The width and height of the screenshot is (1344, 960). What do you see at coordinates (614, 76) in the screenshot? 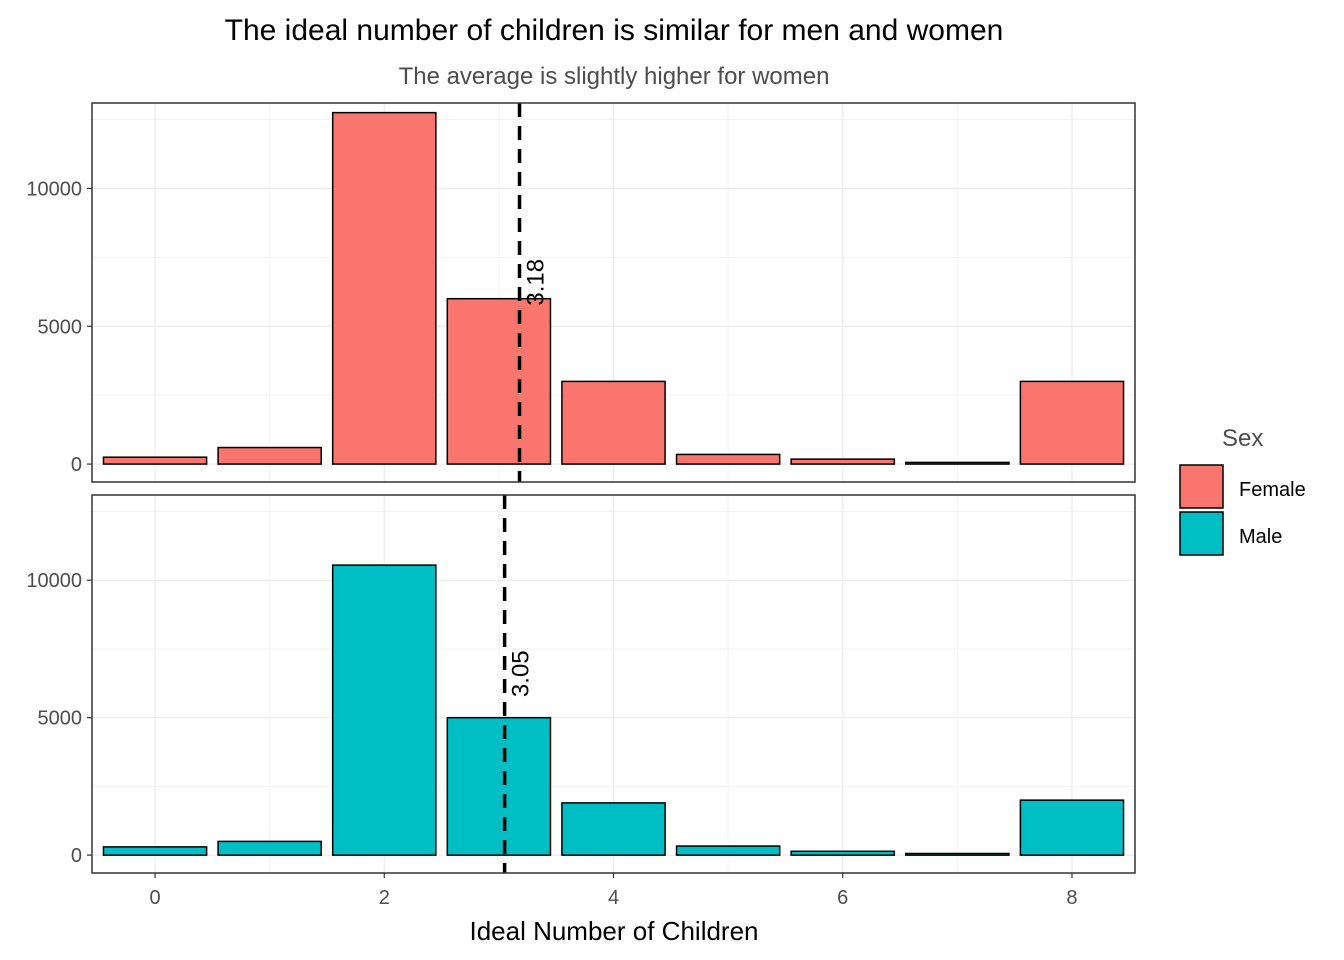
I see `chart-subtitle: The average is slightly higher for women` at bounding box center [614, 76].